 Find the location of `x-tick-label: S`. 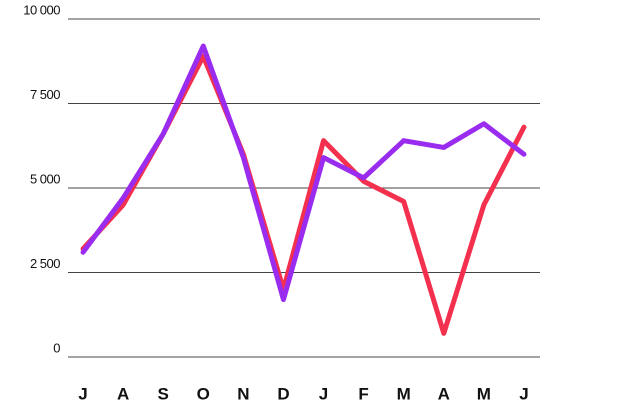

x-tick-label: S is located at coordinates (163, 393).